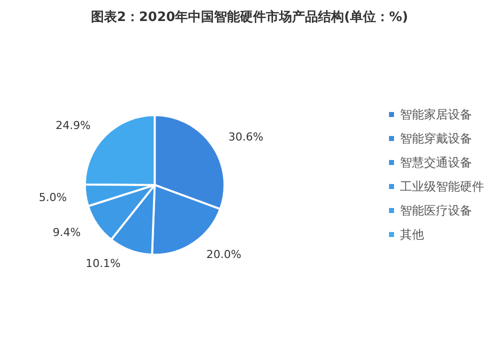  Describe the element at coordinates (224, 255) in the screenshot. I see `data-label: 20.0%` at that location.